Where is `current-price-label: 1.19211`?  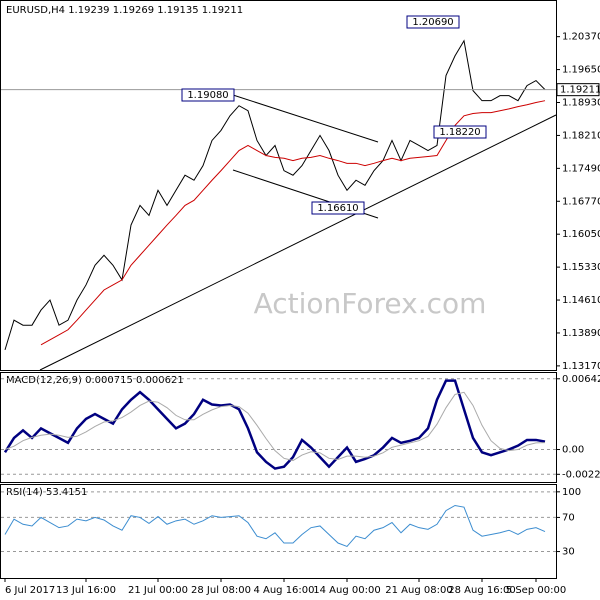 current-price-label: 1.19211 is located at coordinates (580, 90).